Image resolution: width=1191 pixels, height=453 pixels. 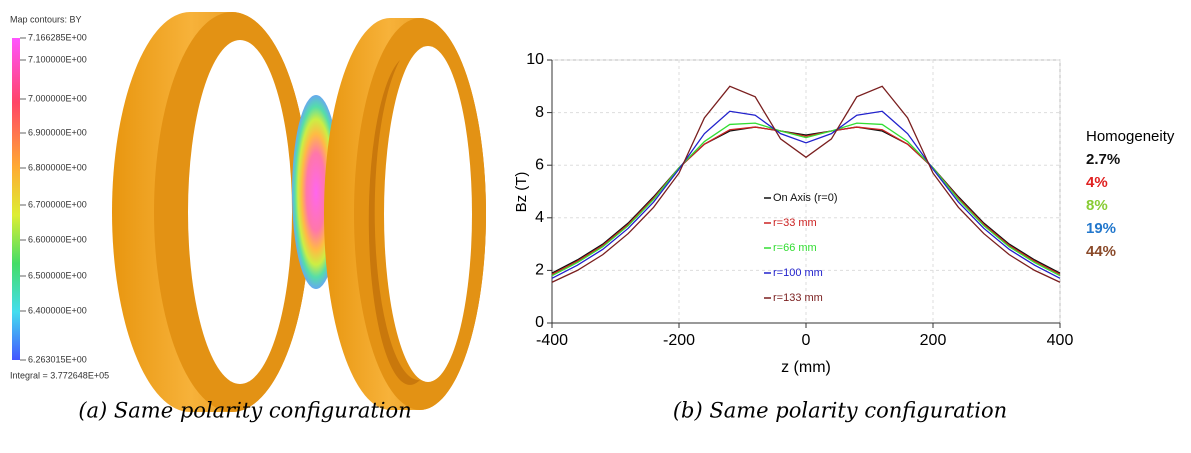 What do you see at coordinates (394, 222) in the screenshot?
I see `ring-right-inner` at bounding box center [394, 222].